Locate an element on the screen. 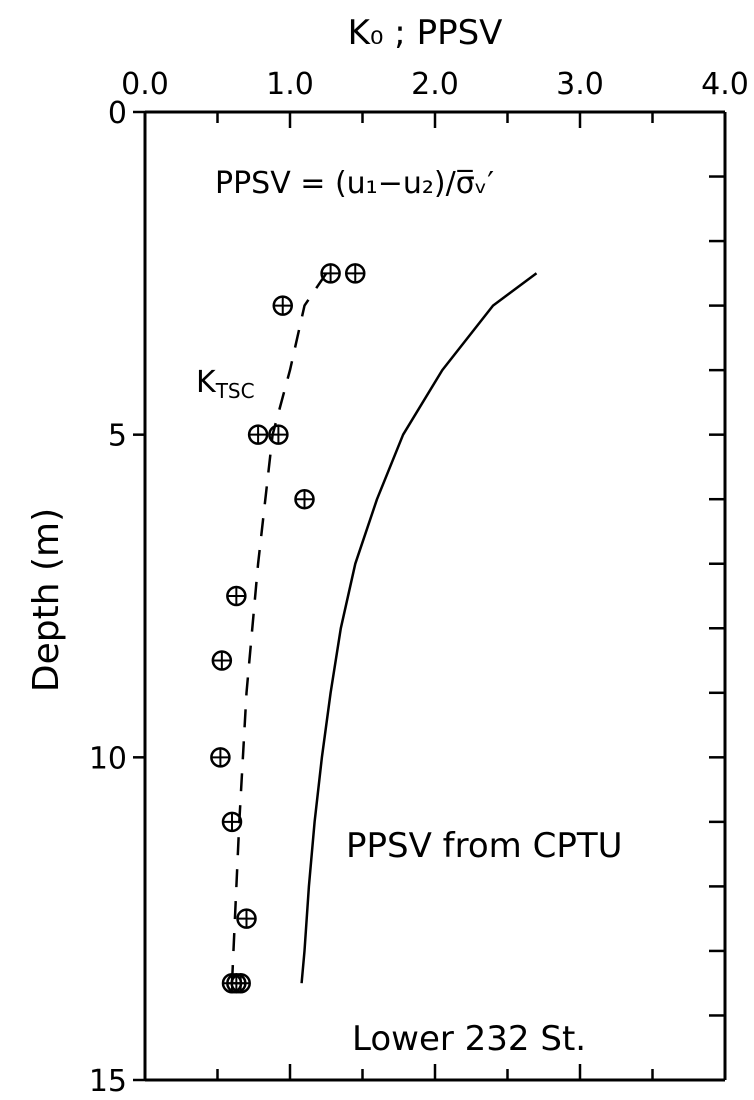  y-axis-title: Depth (m) is located at coordinates (46, 600).